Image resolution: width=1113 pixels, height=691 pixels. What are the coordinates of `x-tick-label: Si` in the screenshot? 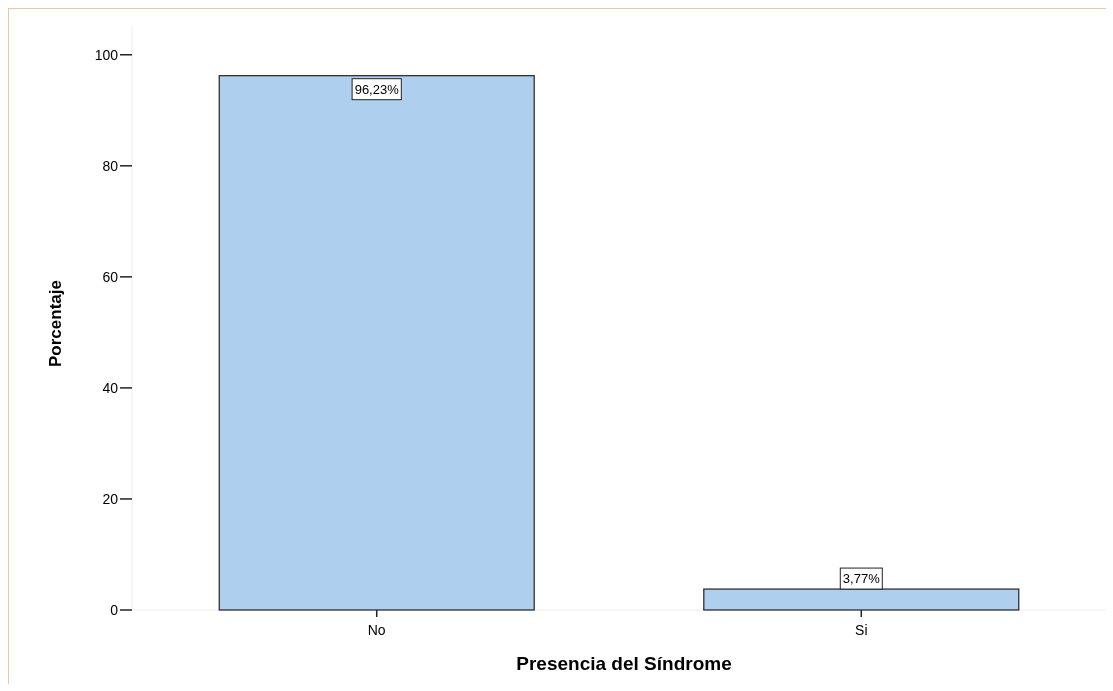 It's located at (861, 630).